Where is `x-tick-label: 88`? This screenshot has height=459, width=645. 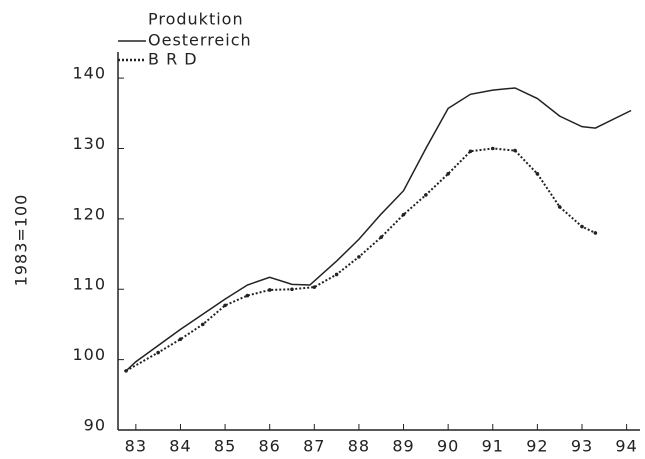 x-tick-label: 88 is located at coordinates (359, 446).